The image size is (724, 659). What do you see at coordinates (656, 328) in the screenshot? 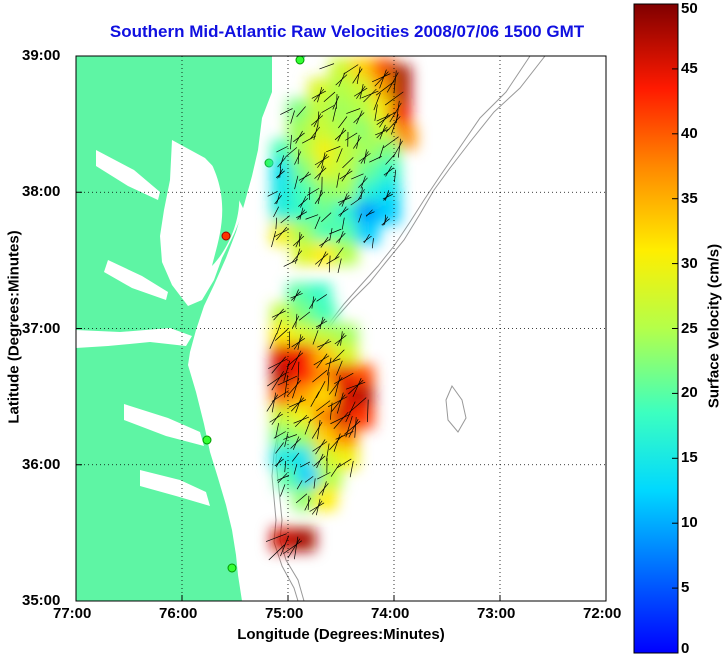
I see `colorbar-gradient` at bounding box center [656, 328].